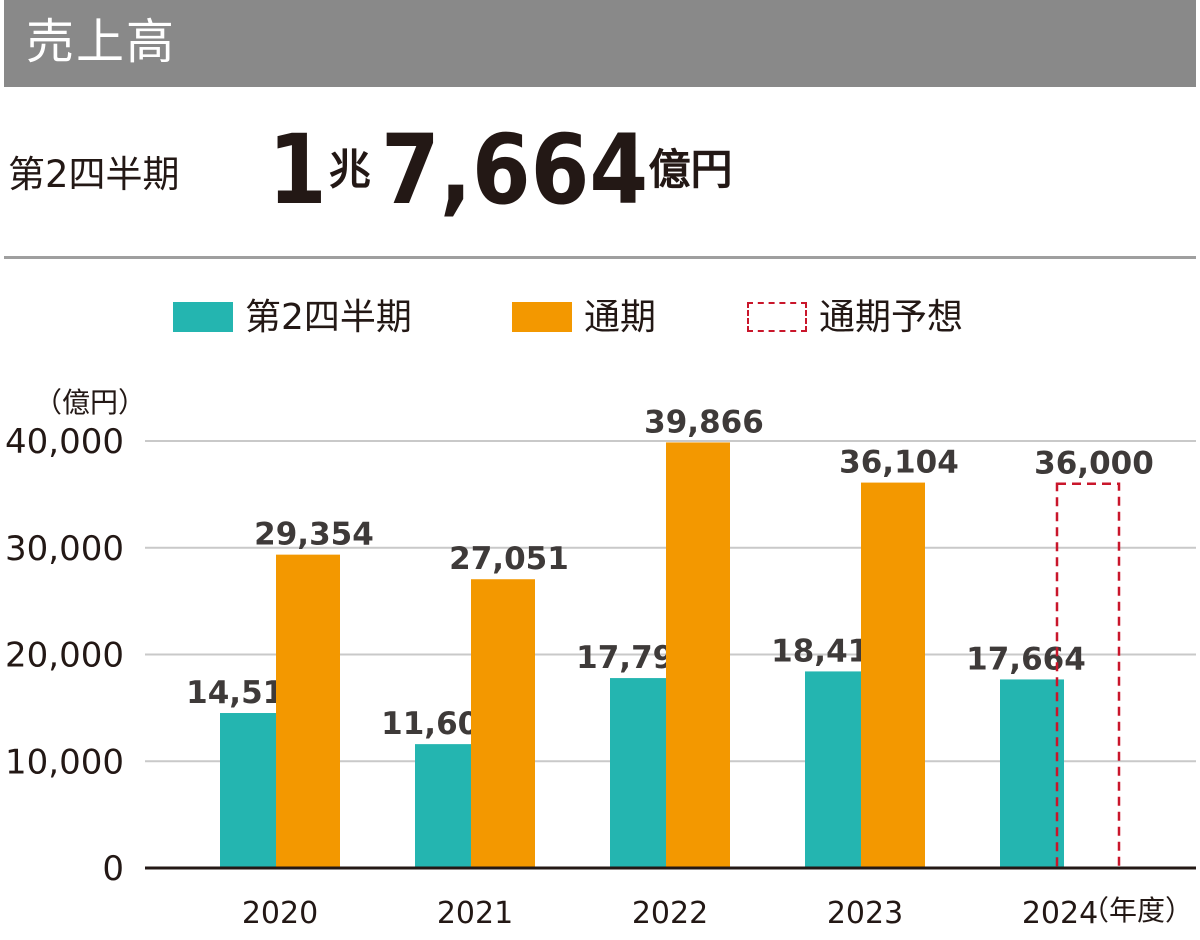 The width and height of the screenshot is (1200, 940). I want to click on x-tick-label: 2021, so click(475, 913).